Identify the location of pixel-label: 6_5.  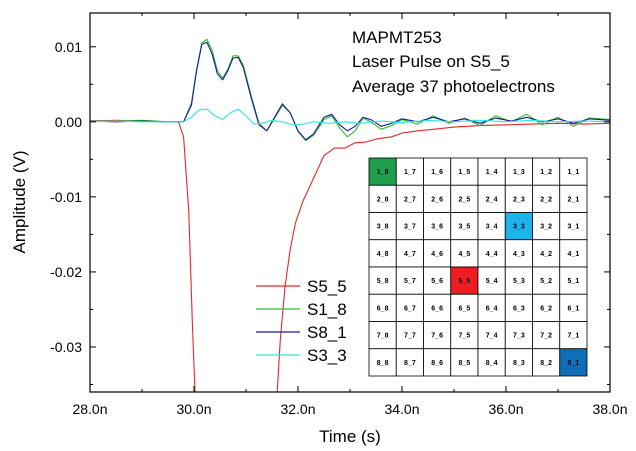
(465, 308).